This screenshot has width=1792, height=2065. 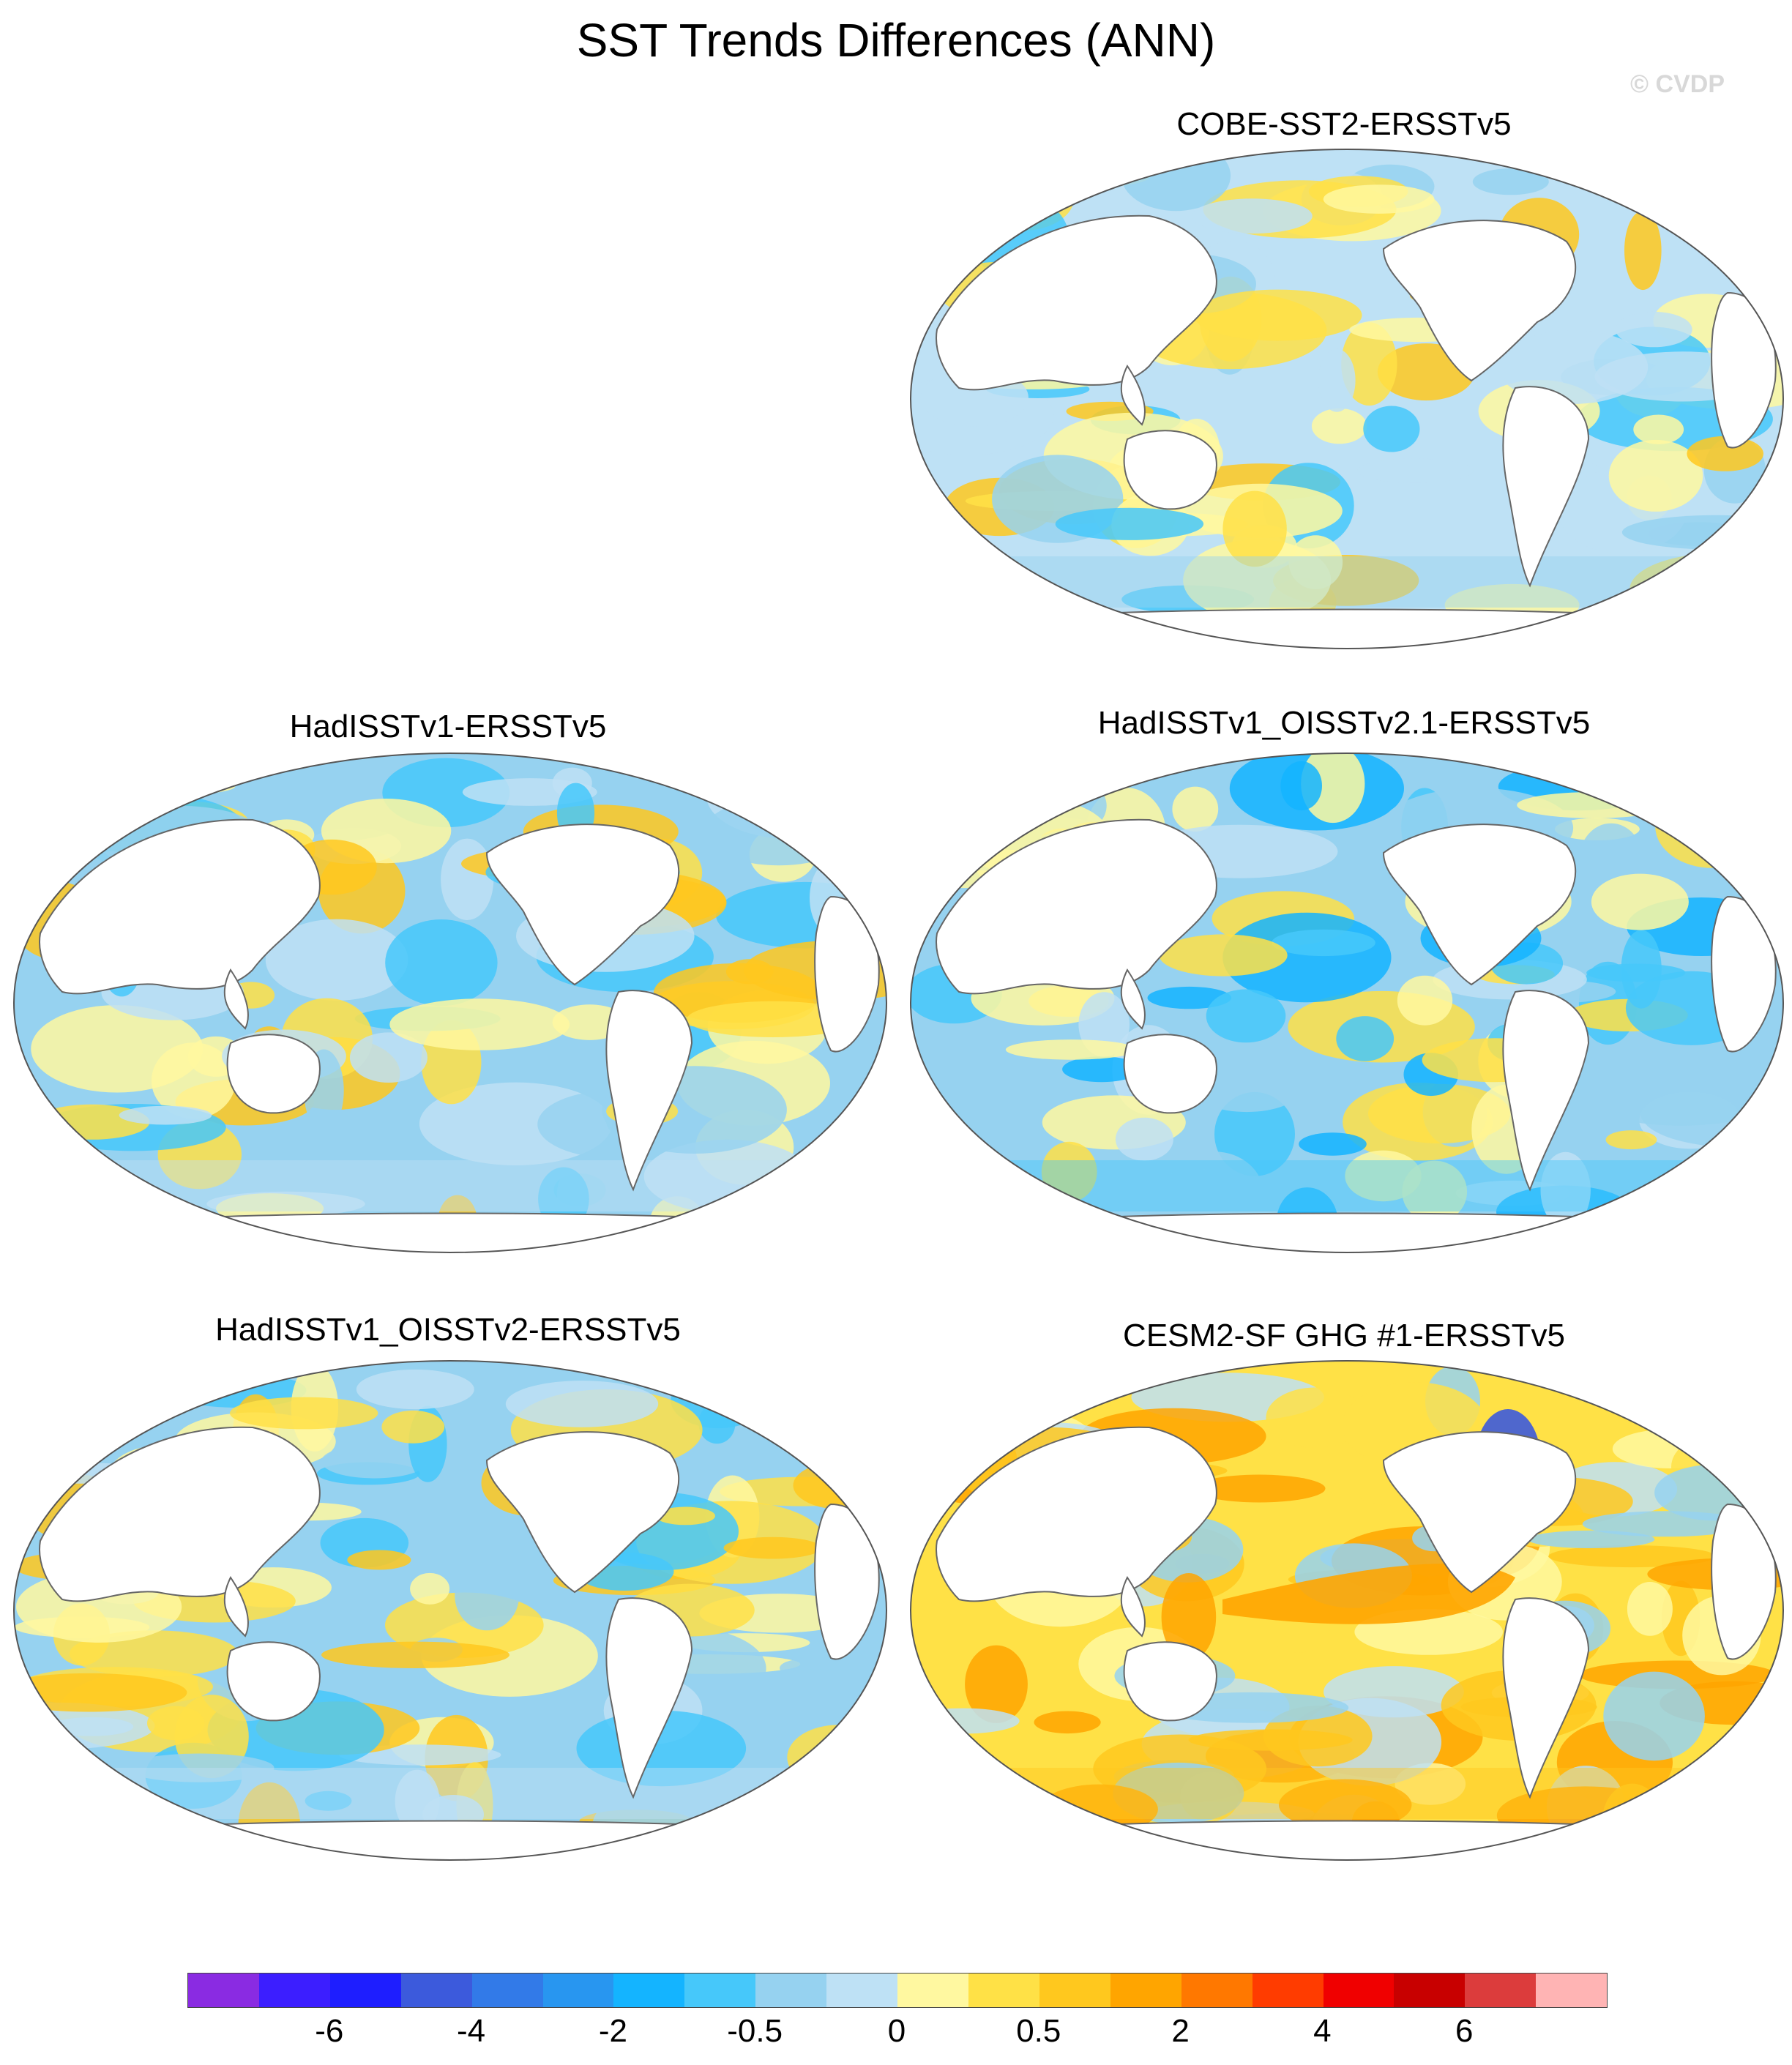 I want to click on colorbar-tick-label: -0.5, so click(x=755, y=2031).